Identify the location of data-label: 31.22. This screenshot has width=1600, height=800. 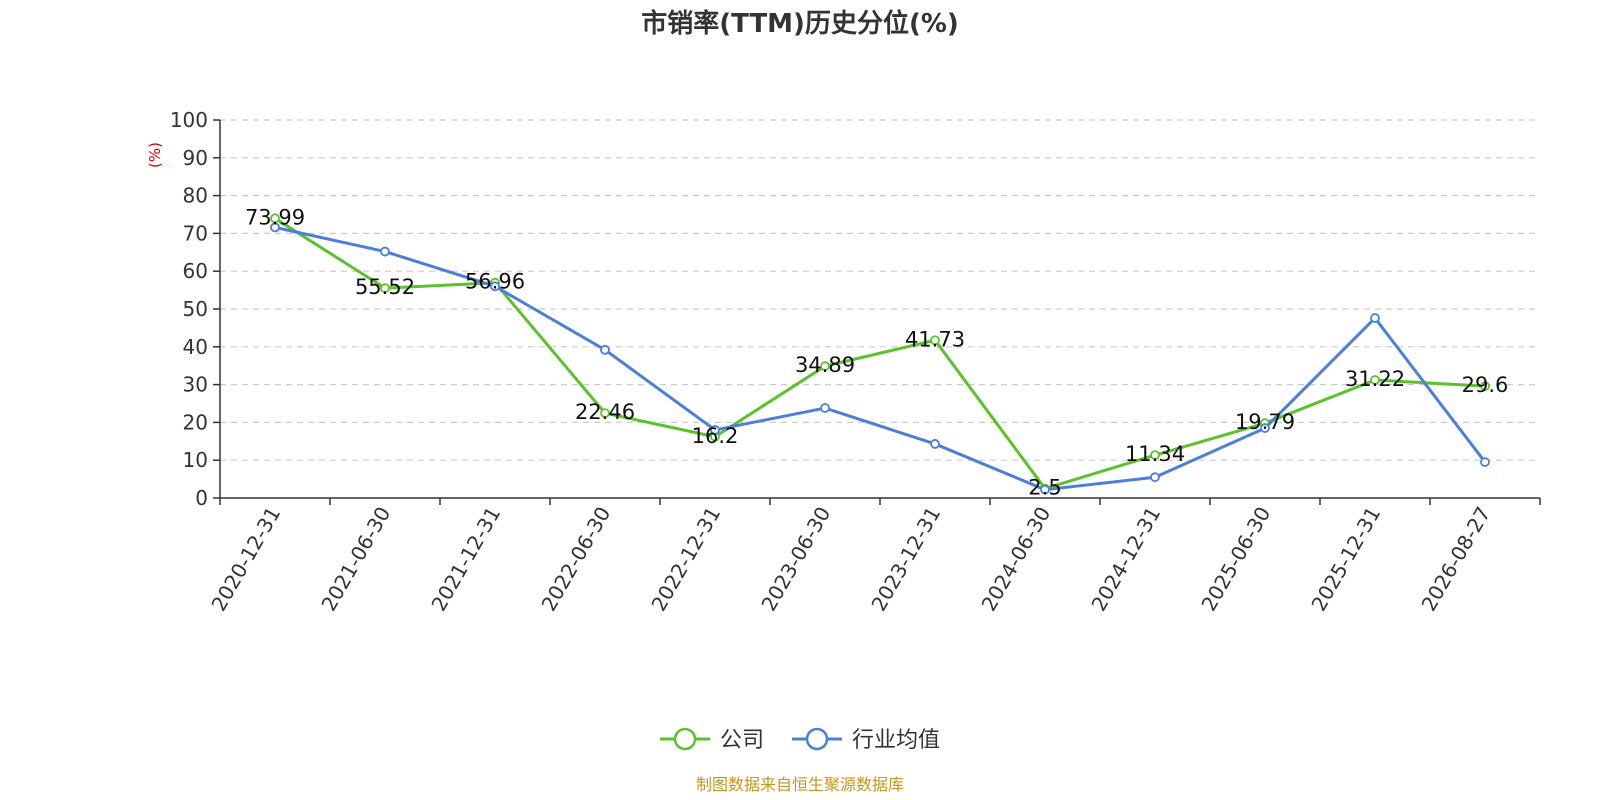
(1375, 379).